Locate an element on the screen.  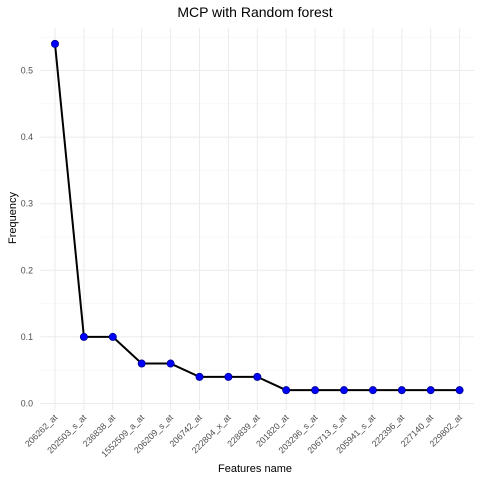
y-tick-label: 0.1 is located at coordinates (27, 337).